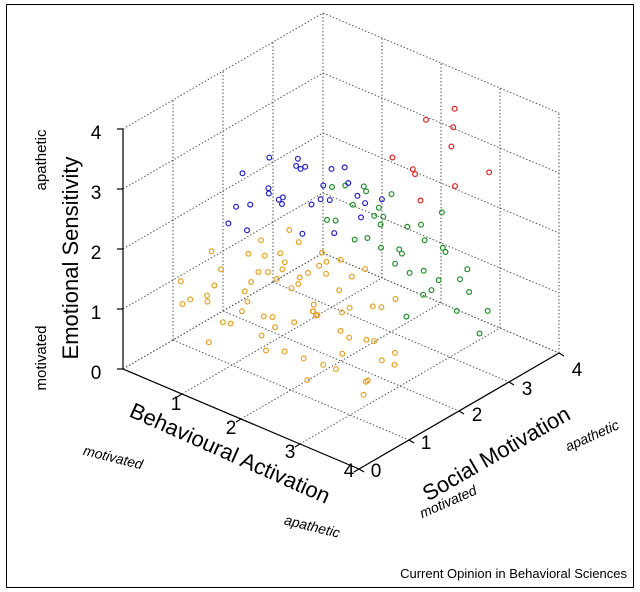 This screenshot has width=640, height=592. What do you see at coordinates (96, 253) in the screenshot?
I see `z-tick-2: 2` at bounding box center [96, 253].